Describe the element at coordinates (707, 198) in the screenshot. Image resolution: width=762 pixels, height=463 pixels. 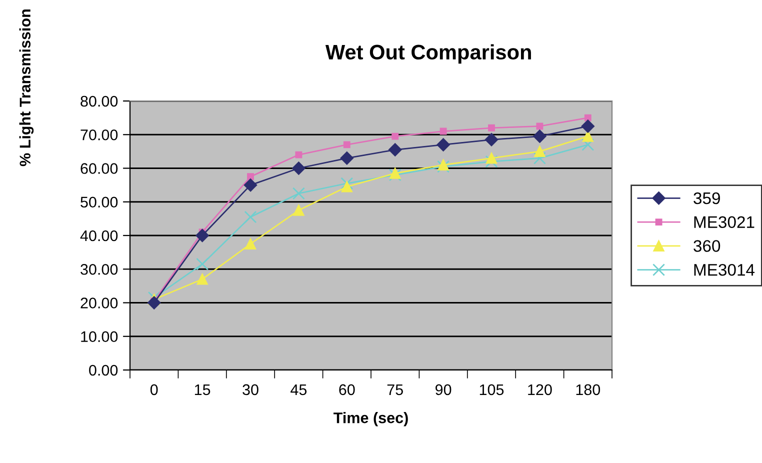
I see `legend-label: 359` at that location.